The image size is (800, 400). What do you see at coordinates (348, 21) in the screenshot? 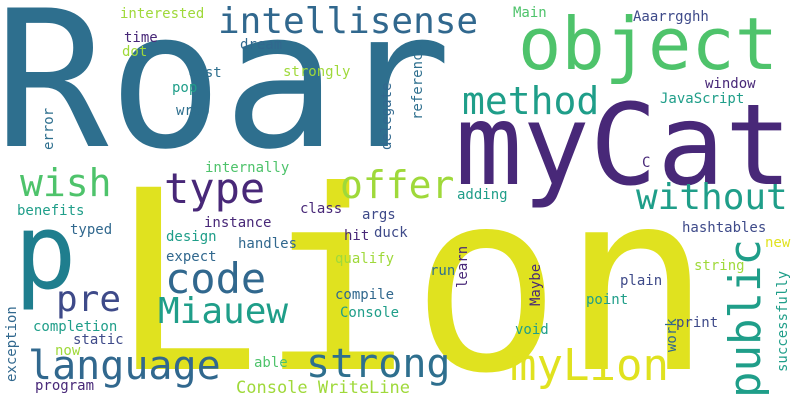
I see `word-intellisense: intellisense` at bounding box center [348, 21].